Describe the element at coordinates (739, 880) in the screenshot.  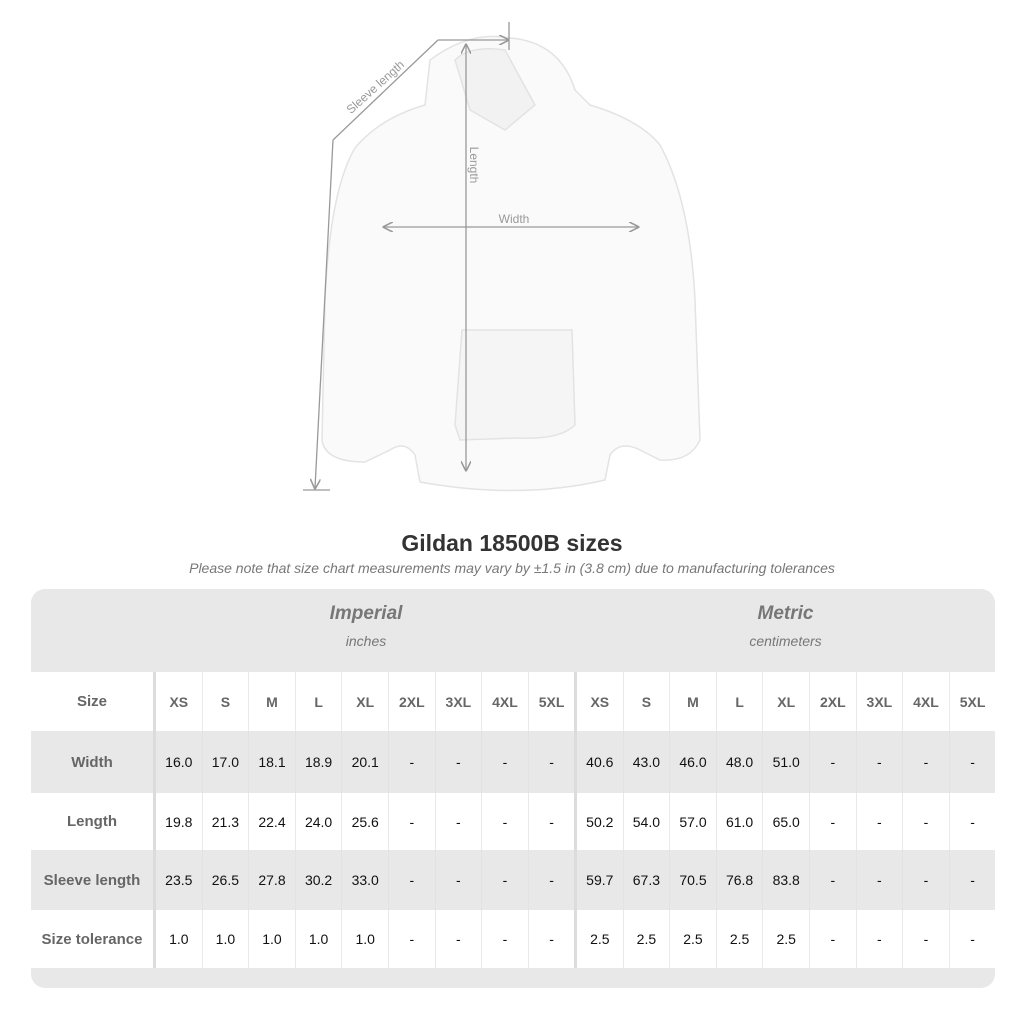
I see `metric-value-cell: 76.8` at that location.